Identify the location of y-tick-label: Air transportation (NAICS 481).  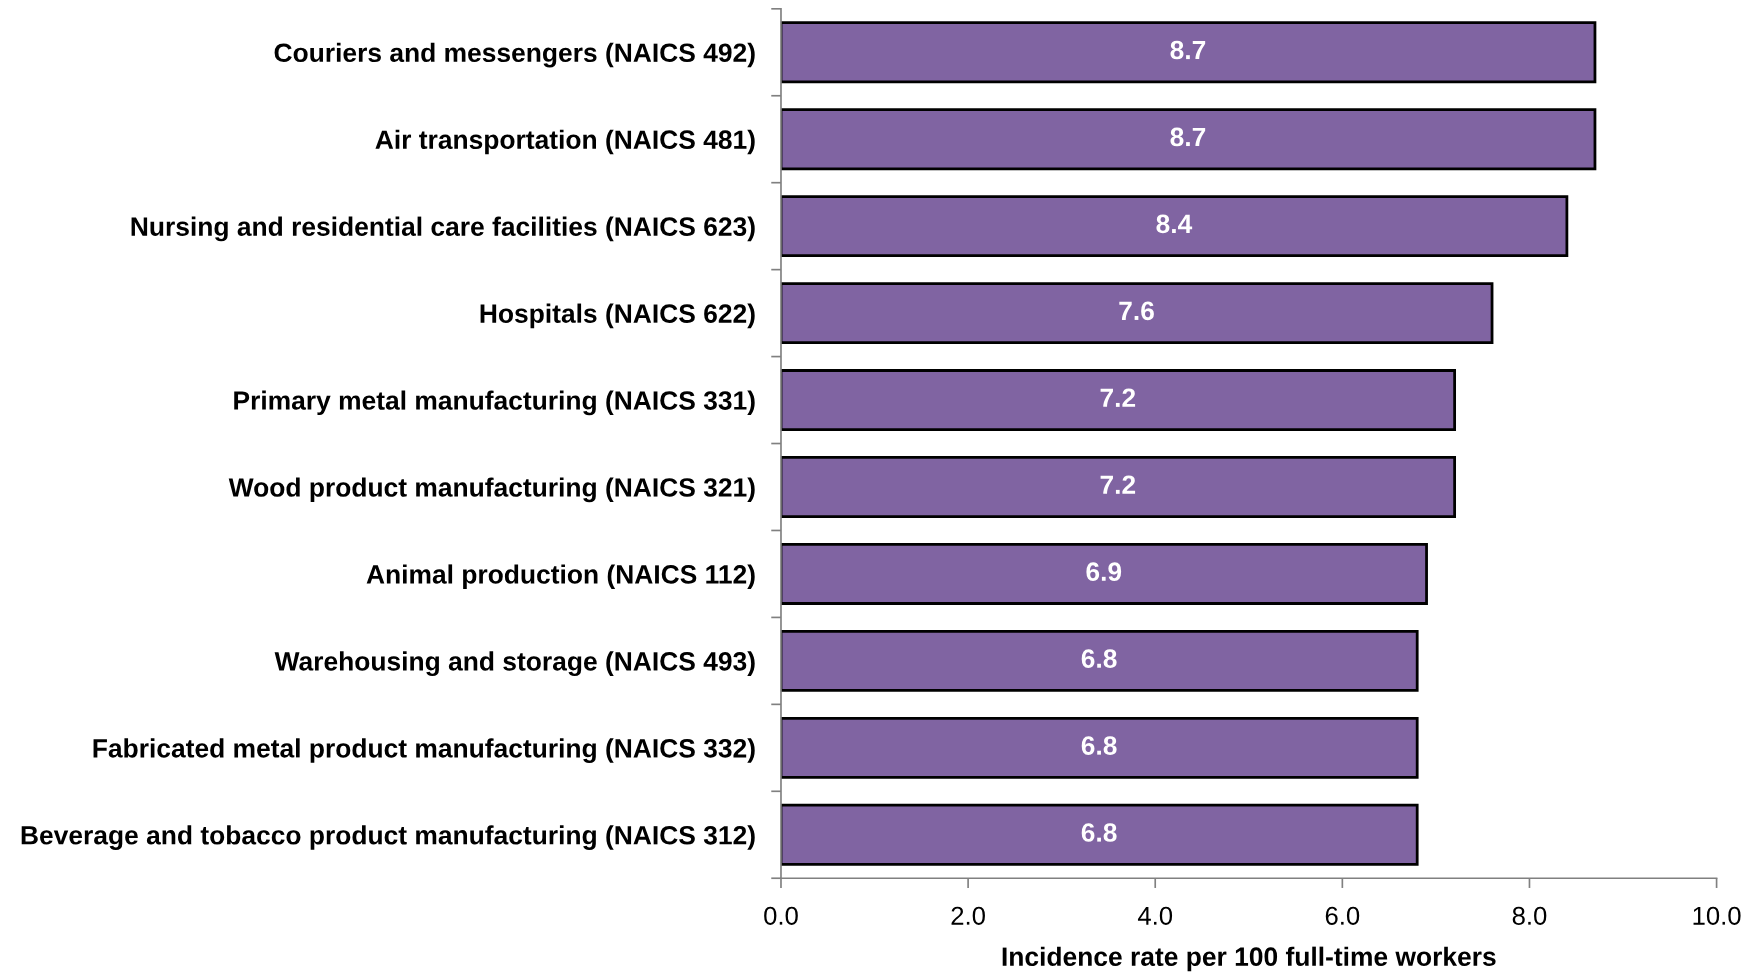
(565, 142).